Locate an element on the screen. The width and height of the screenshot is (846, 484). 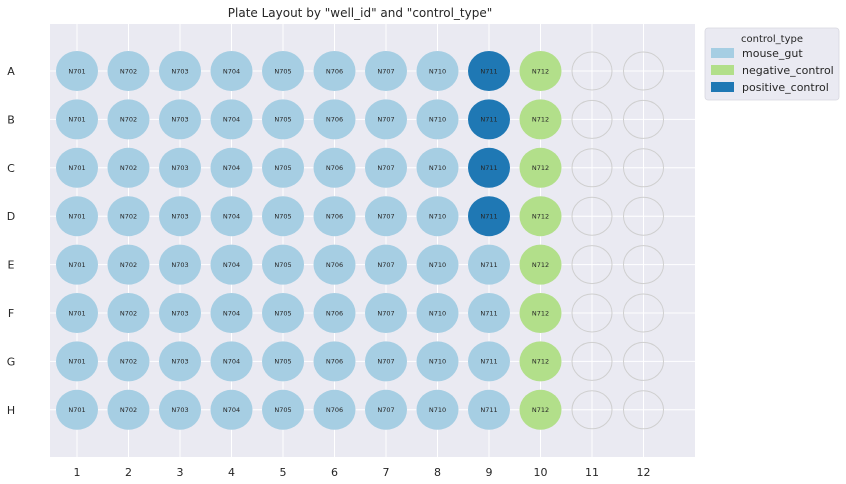
well-E1 is located at coordinates (77, 264).